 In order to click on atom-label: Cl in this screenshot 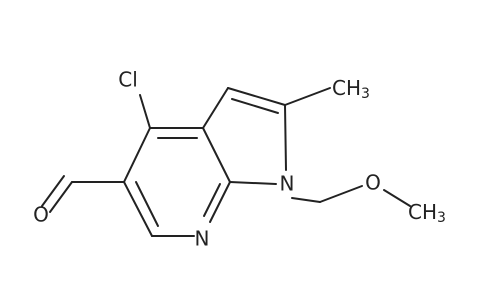, I will do `click(128, 80)`.